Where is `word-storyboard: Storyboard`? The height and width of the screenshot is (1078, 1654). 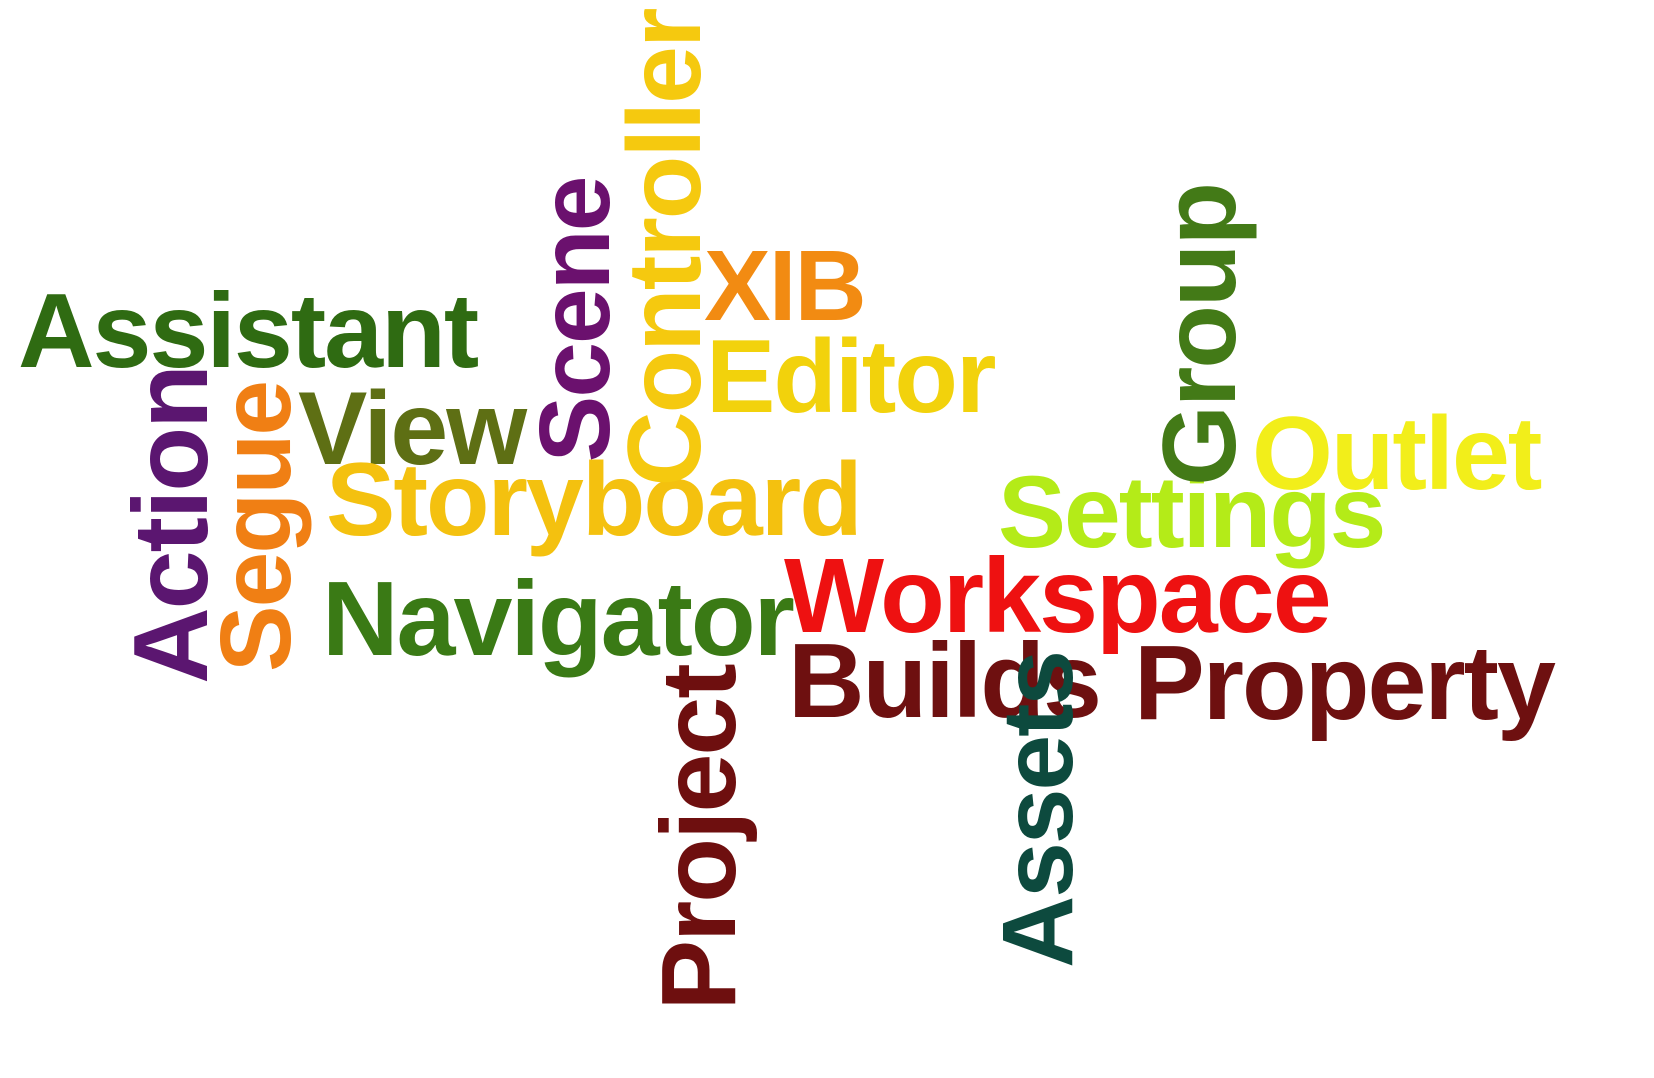
word-storyboard: Storyboard is located at coordinates (594, 500).